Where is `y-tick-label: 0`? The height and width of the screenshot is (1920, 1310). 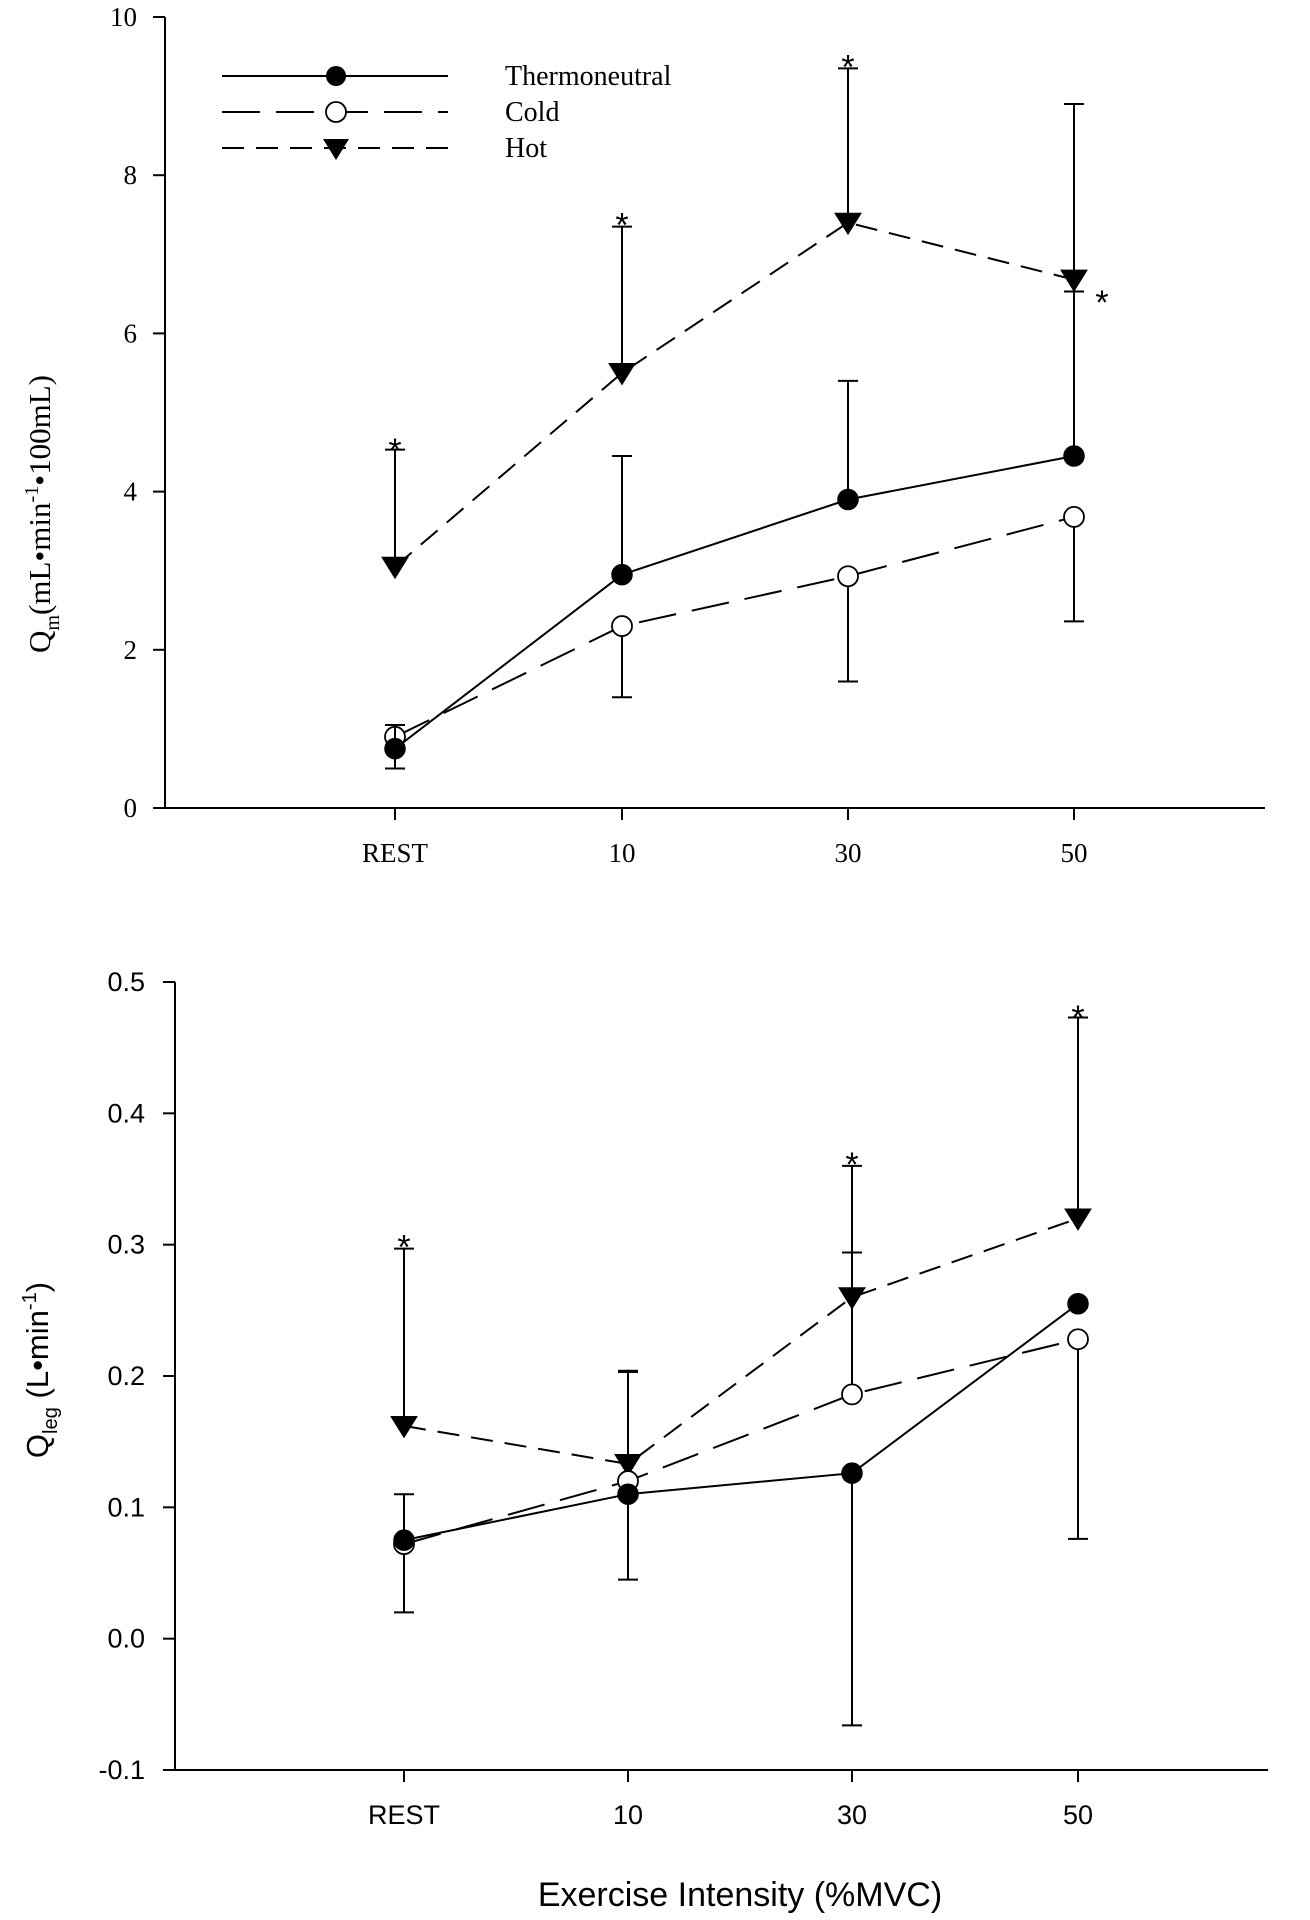 y-tick-label: 0 is located at coordinates (131, 808).